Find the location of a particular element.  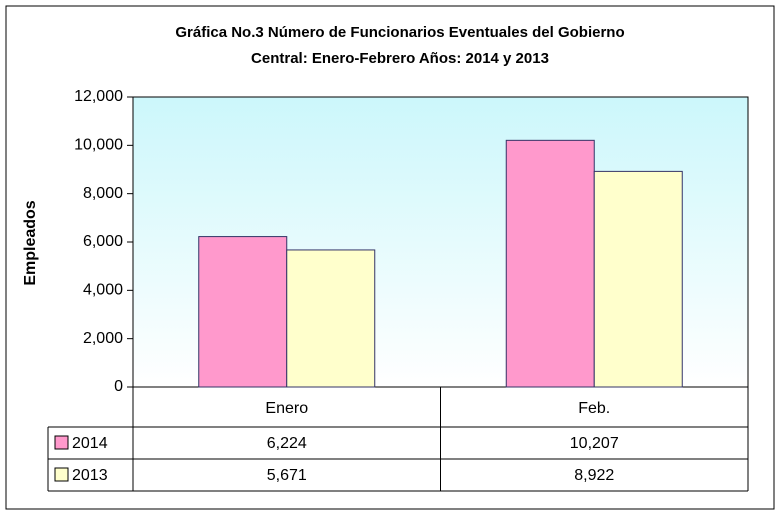

y-tick-label: 12,000 is located at coordinates (98, 96).